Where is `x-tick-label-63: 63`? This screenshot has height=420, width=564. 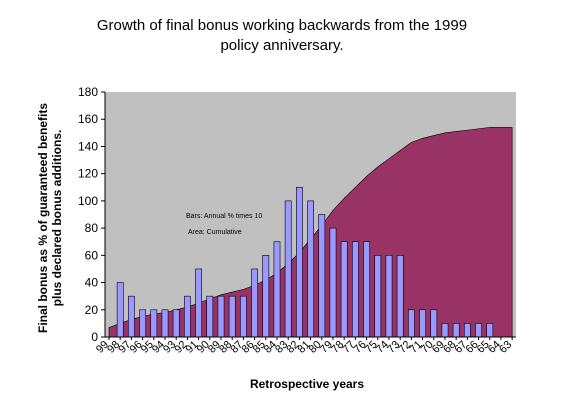
x-tick-label-63: 63 is located at coordinates (505, 347).